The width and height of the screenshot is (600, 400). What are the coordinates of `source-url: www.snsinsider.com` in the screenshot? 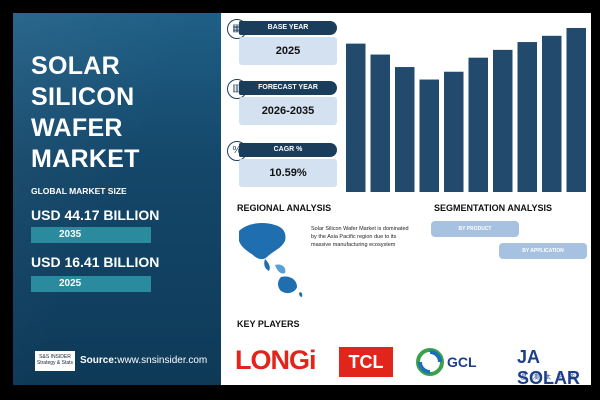 It's located at (162, 360).